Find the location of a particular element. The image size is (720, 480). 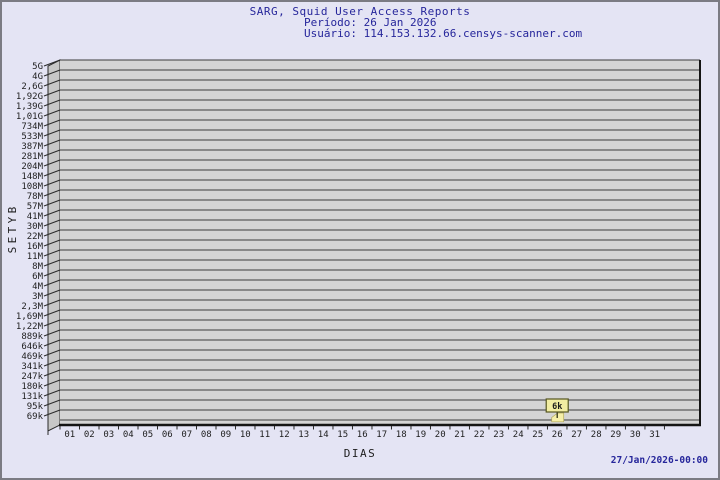

x-tick-label: 26 is located at coordinates (557, 435).